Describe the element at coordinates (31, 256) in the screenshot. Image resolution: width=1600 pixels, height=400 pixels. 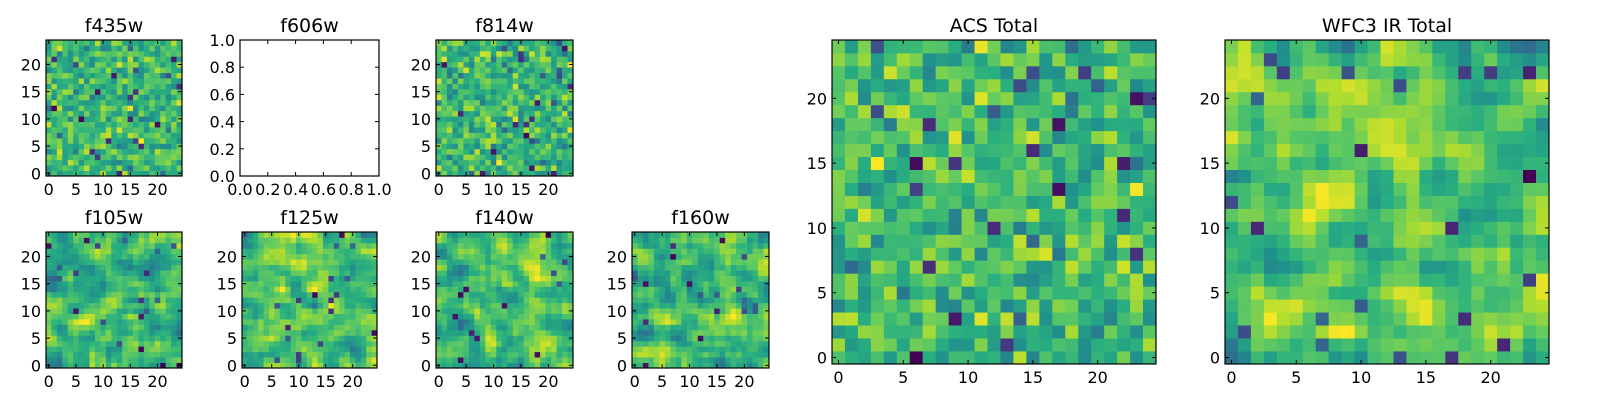
I see `y-tick-label: 20` at that location.